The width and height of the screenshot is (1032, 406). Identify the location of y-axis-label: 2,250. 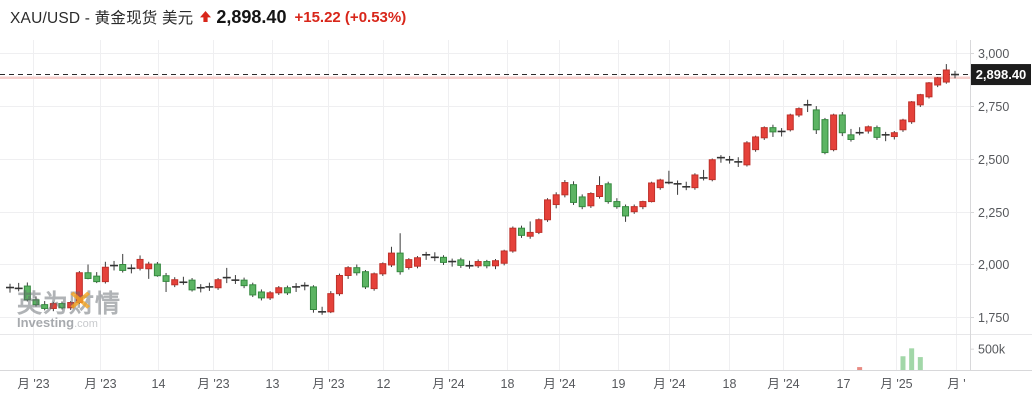
(993, 213).